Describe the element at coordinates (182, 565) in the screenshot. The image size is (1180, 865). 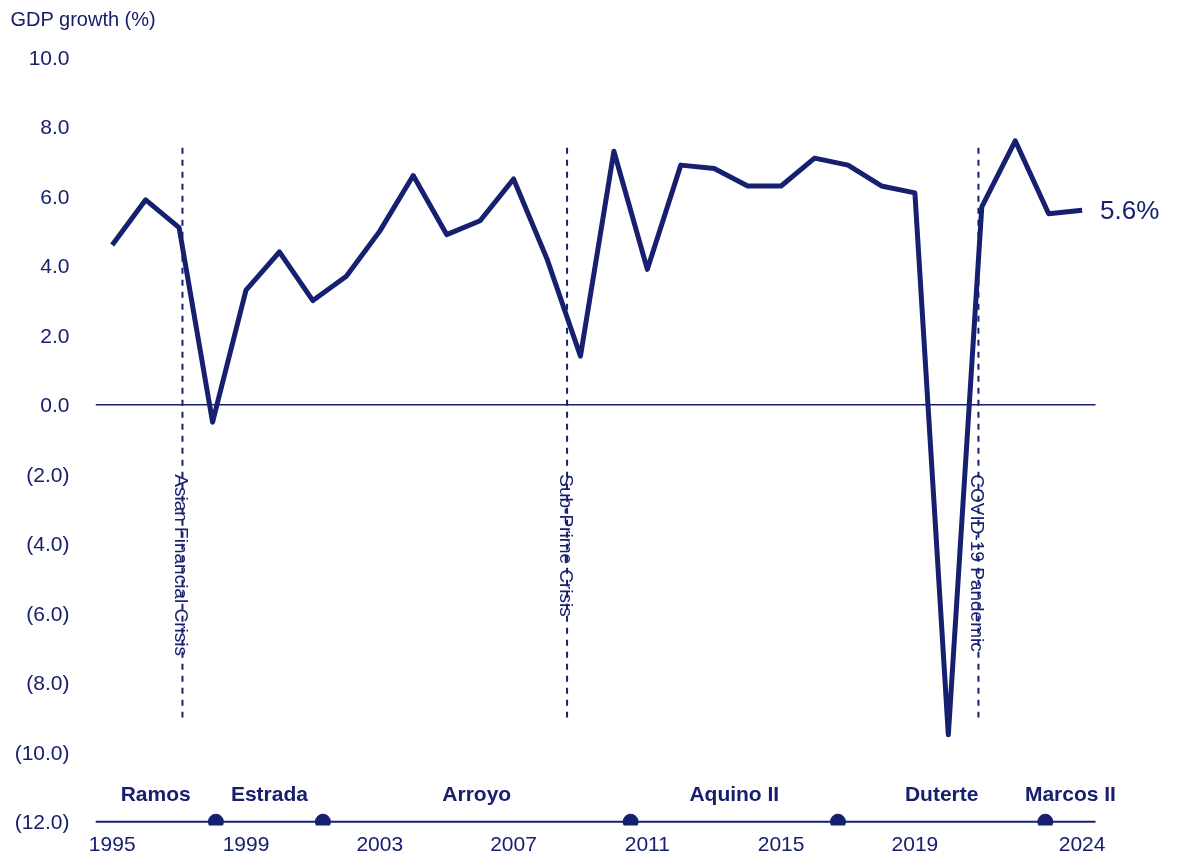
I see `ref-line-label: Asian Financial Crisis` at that location.